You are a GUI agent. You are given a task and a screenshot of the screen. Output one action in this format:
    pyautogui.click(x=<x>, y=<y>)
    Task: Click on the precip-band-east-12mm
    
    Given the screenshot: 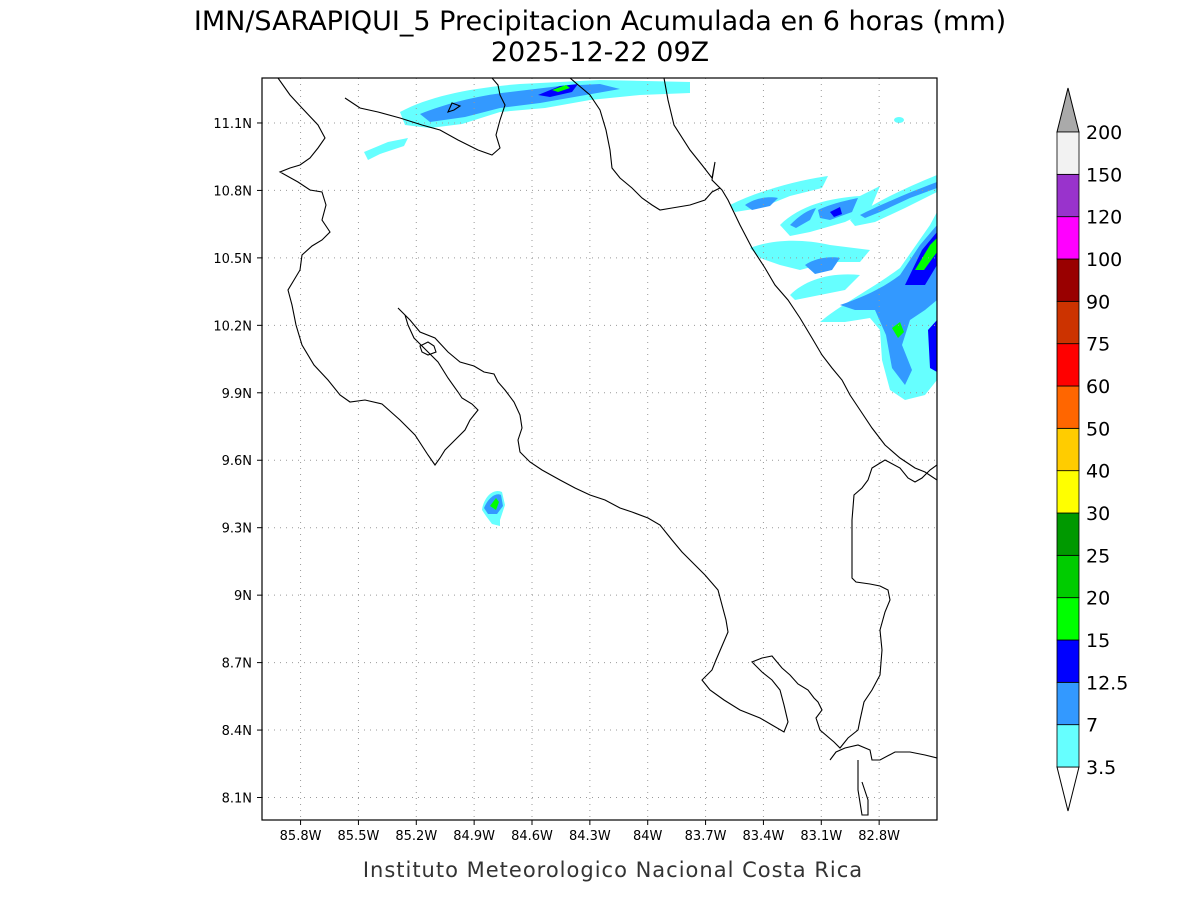 What is the action you would take?
    pyautogui.click(x=921, y=302)
    